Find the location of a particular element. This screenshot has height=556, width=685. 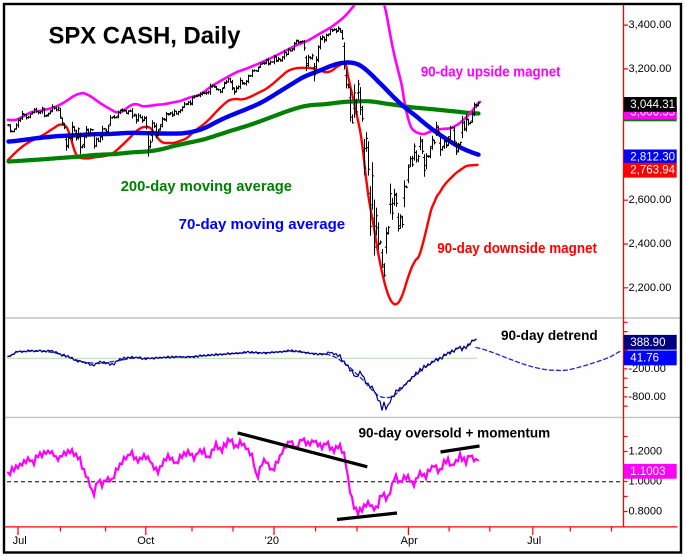

svg-text: 90-day upside magnet is located at coordinates (491, 71).